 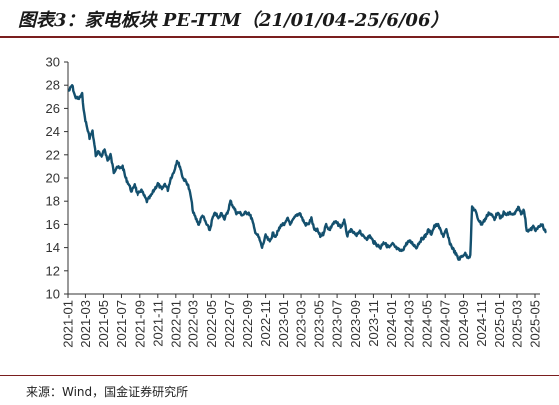 I want to click on y-tick-label: 24, so click(x=53, y=131).